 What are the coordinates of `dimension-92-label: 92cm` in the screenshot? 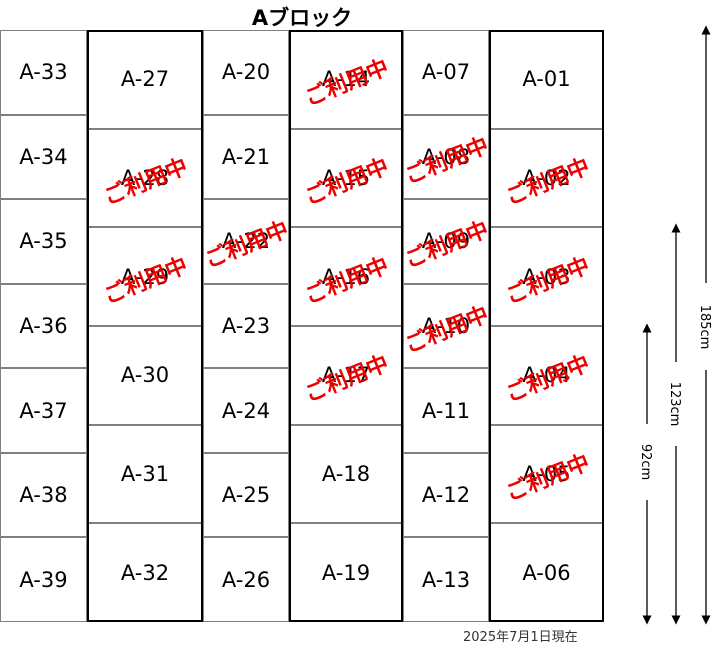 It's located at (645, 462).